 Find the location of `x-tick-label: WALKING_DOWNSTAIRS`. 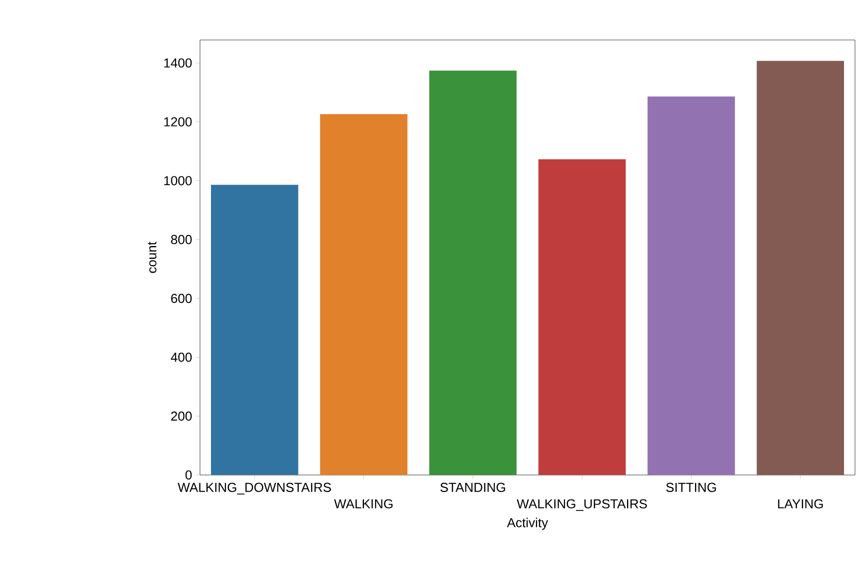

x-tick-label: WALKING_DOWNSTAIRS is located at coordinates (254, 488).